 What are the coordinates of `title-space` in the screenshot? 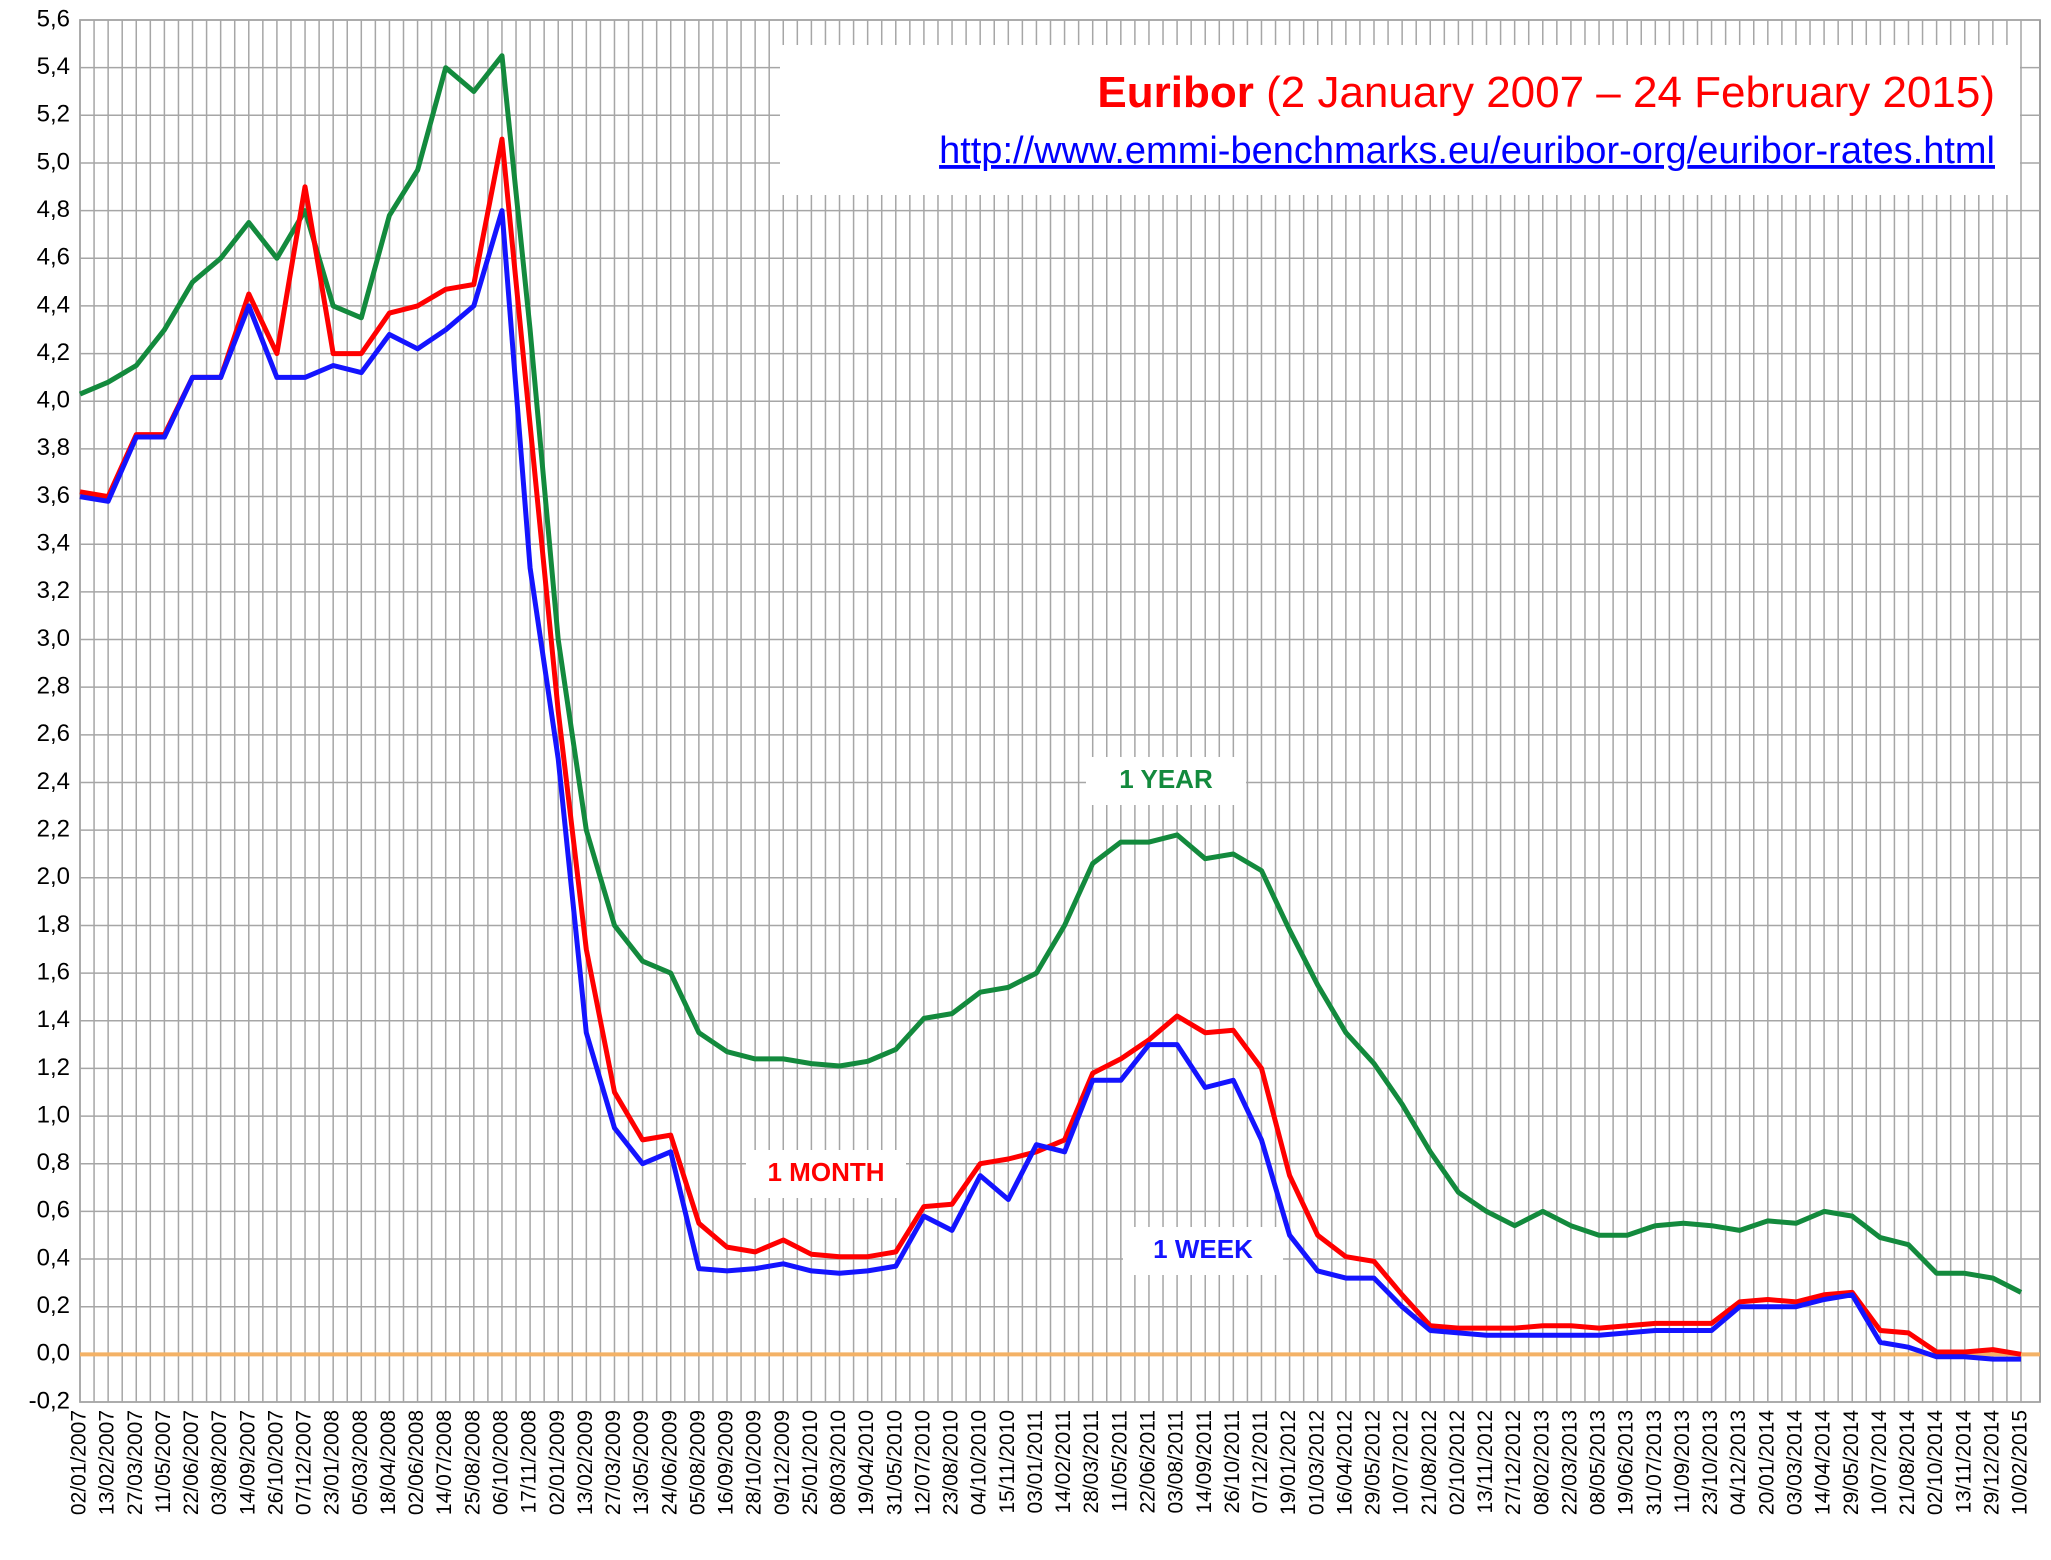 It's located at (1260, 92).